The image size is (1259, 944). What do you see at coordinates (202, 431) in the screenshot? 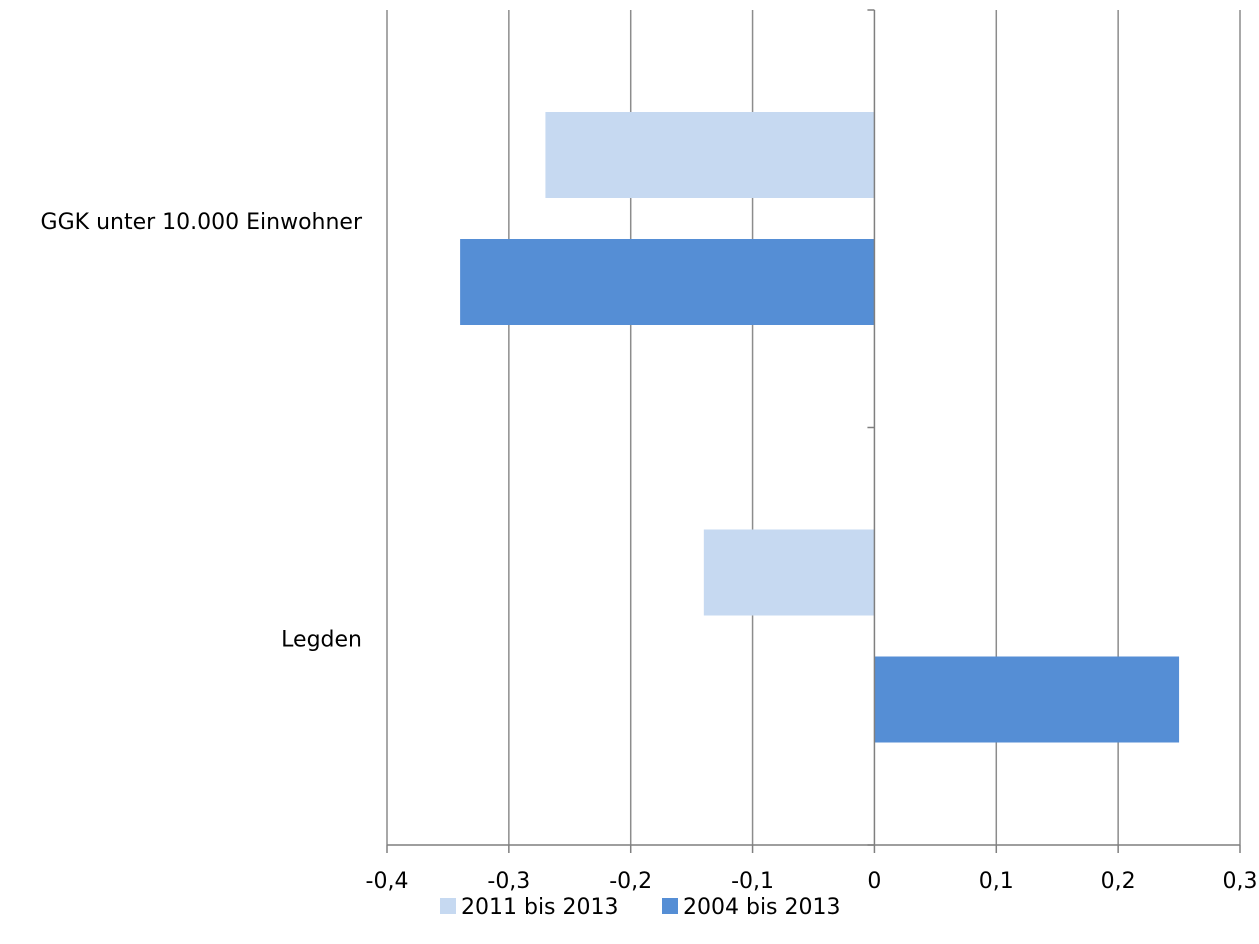
I see `category-labels: GGK unter 10.000 Einwohner Legden` at bounding box center [202, 431].